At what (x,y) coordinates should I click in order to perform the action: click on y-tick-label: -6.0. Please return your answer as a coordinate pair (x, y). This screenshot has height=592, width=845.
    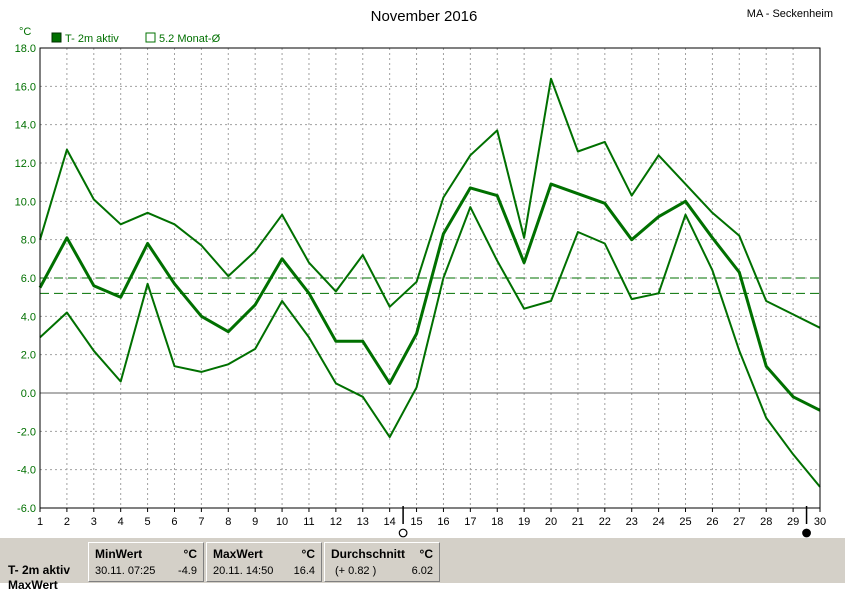
    Looking at the image, I should click on (26, 509).